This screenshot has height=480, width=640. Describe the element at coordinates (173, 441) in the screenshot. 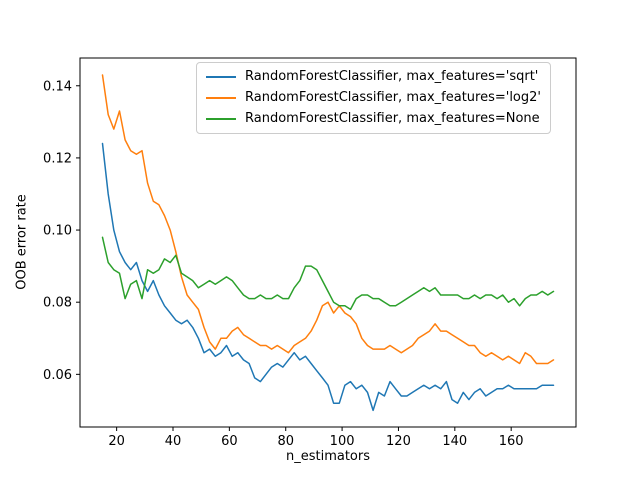

I see `x-tick-label: 40` at that location.